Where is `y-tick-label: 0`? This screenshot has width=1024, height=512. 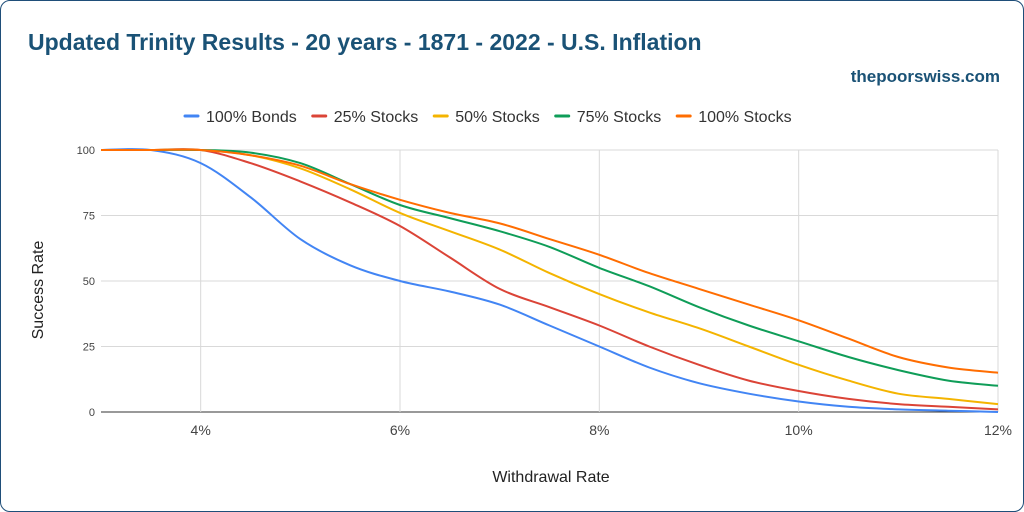
y-tick-label: 0 is located at coordinates (92, 413).